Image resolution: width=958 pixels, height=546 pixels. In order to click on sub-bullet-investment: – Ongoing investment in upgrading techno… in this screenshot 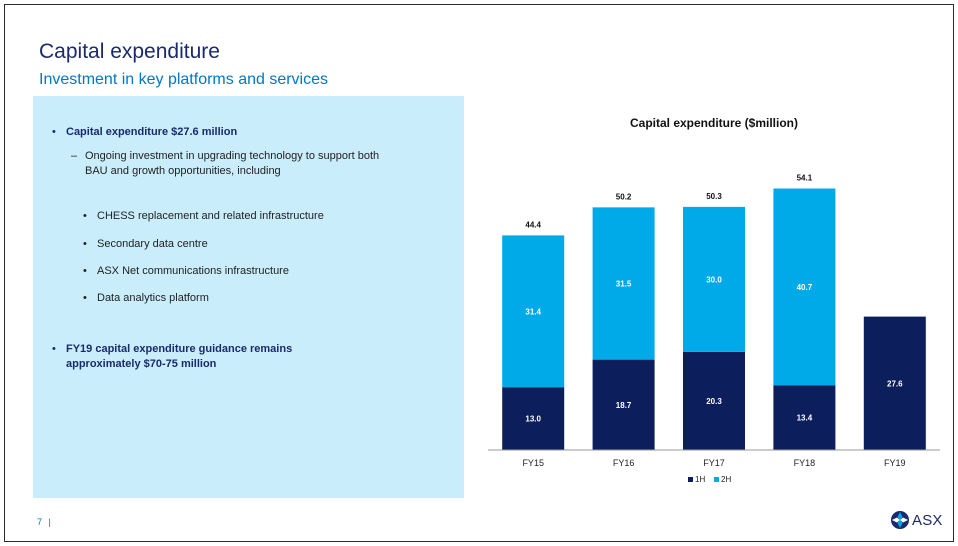, I will do `click(236, 164)`.